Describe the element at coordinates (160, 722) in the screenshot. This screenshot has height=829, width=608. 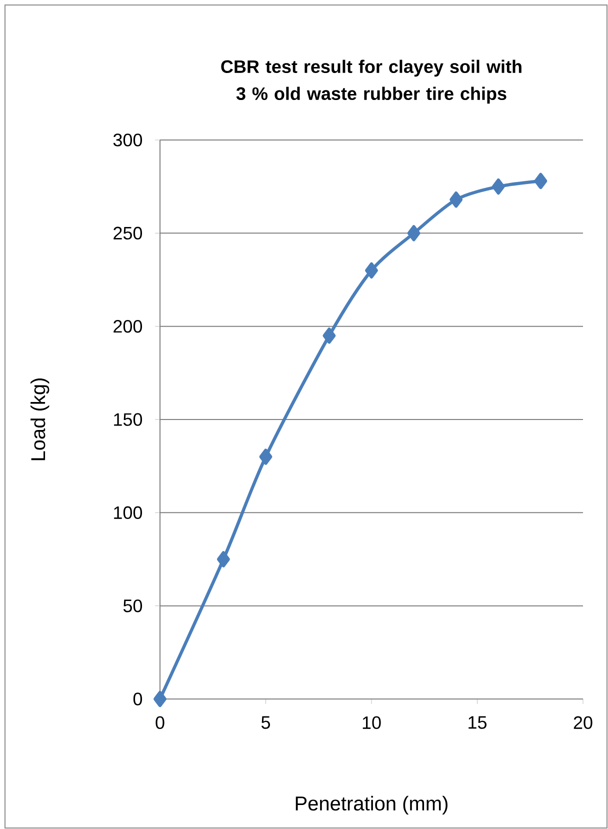
I see `x-tick-label: 0` at that location.